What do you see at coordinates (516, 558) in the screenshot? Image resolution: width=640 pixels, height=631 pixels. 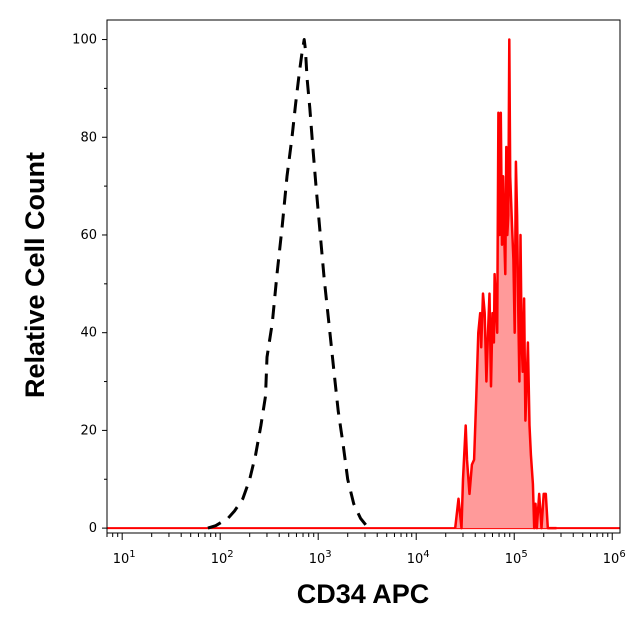 I see `x-tick-label-1e5: 10⁵` at bounding box center [516, 558].